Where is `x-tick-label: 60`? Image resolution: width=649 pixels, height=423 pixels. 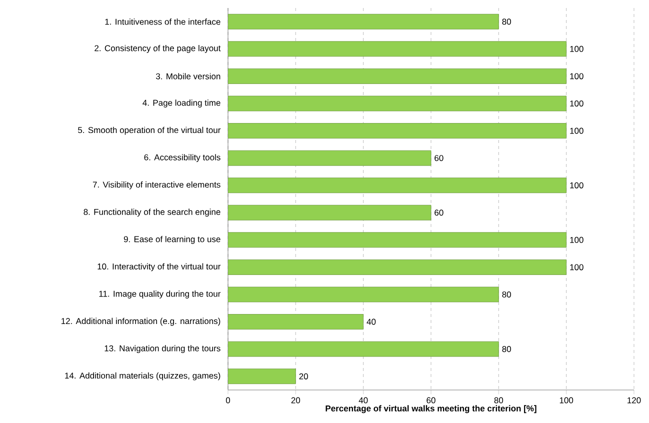 x-tick-label: 60 is located at coordinates (431, 400).